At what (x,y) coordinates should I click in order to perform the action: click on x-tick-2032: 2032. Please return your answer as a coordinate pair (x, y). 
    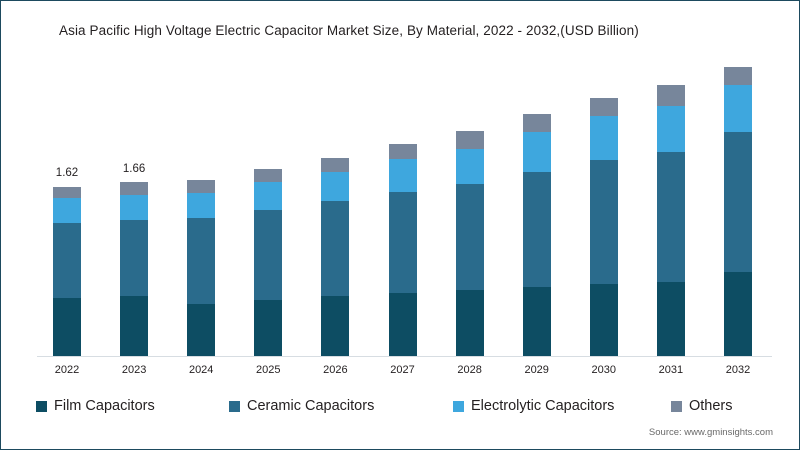
    Looking at the image, I should click on (738, 370).